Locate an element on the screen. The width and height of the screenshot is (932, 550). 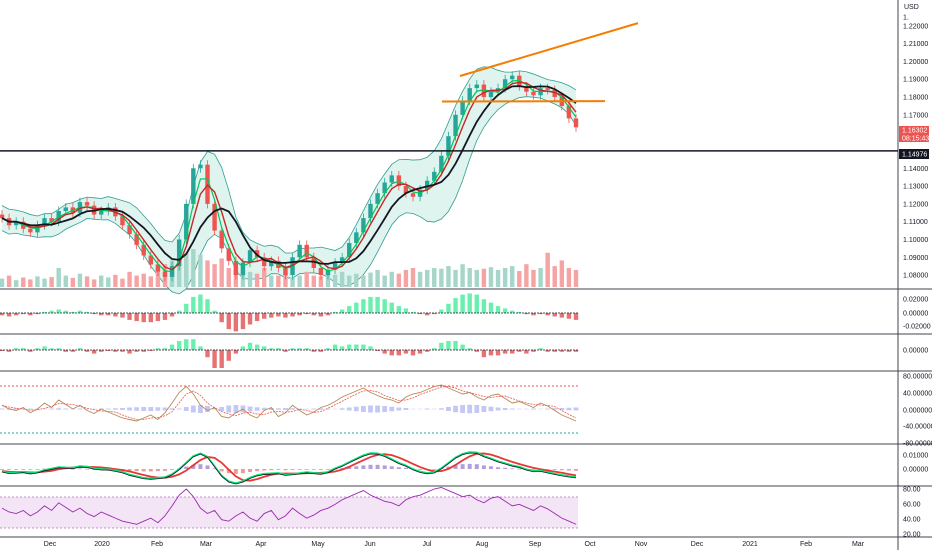
ppo-line is located at coordinates (289, 467).